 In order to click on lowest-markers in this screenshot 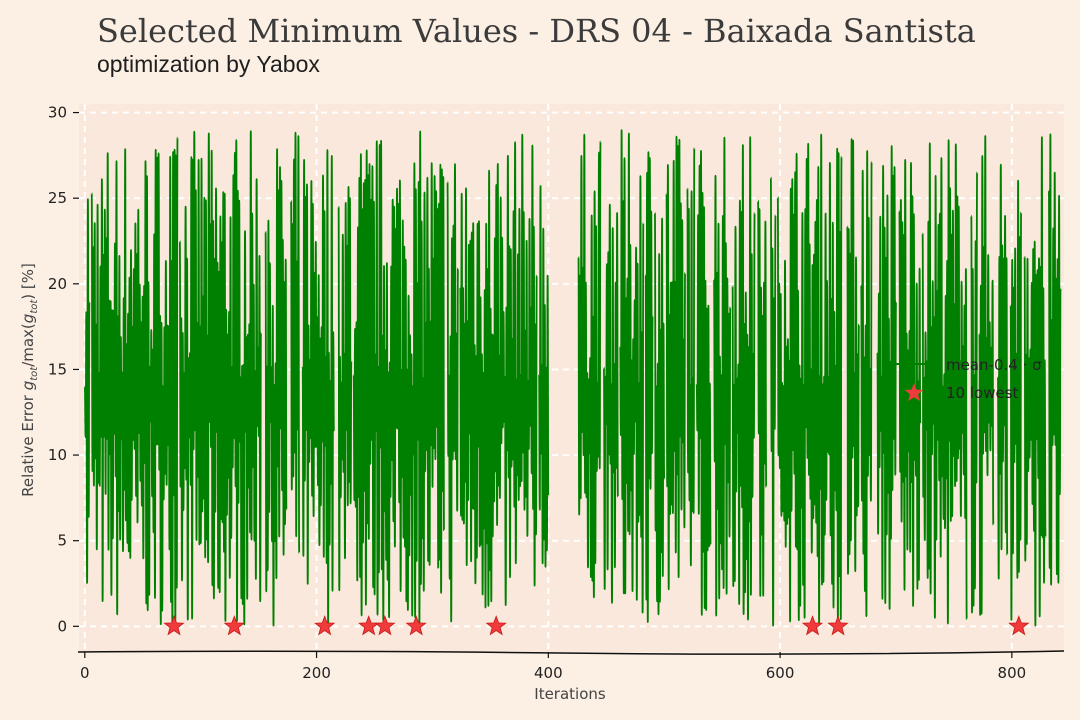, I will do `click(596, 625)`.